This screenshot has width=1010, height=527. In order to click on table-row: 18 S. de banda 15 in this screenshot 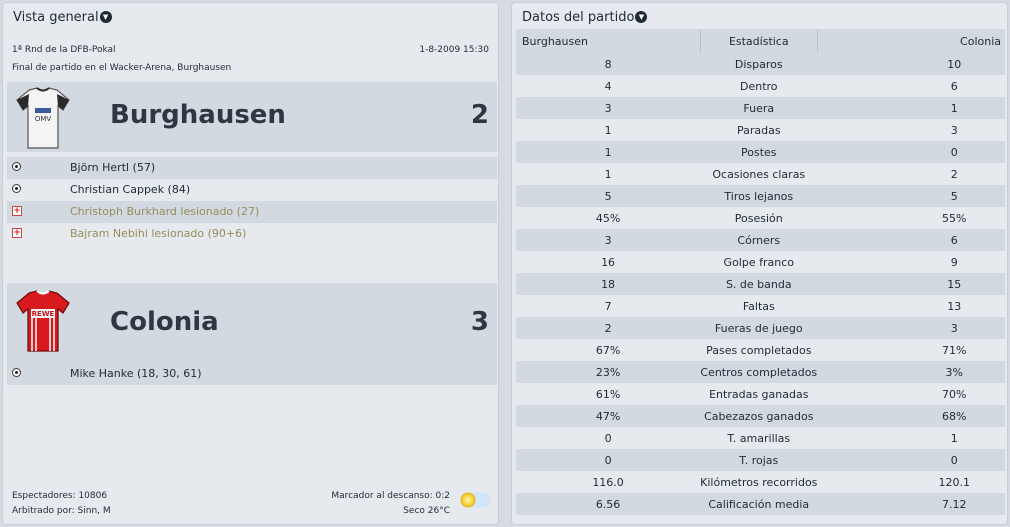, I will do `click(760, 284)`.